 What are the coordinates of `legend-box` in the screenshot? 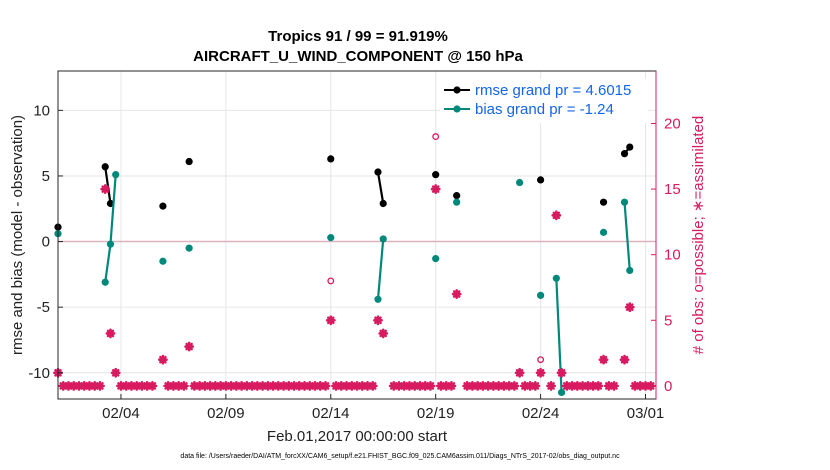 It's located at (544, 101).